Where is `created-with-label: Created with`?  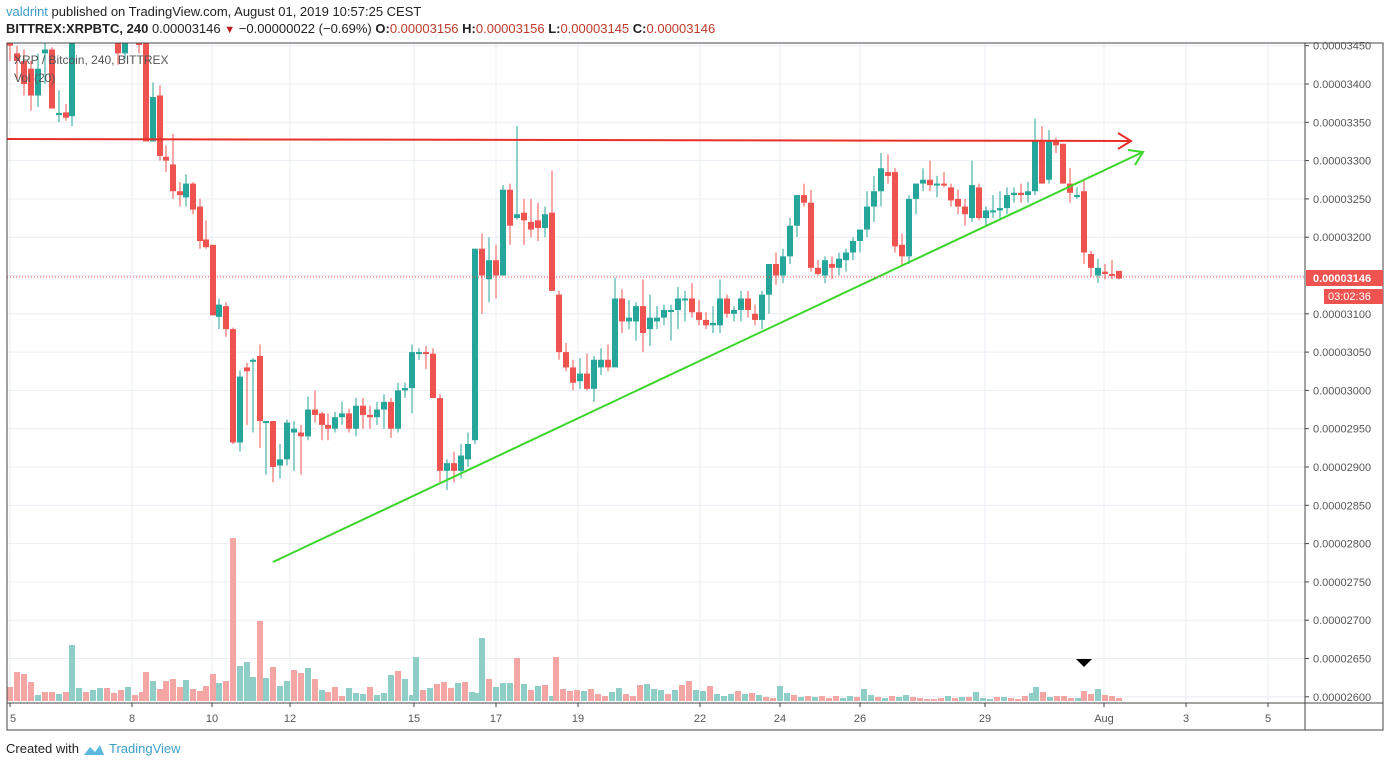 created-with-label: Created with is located at coordinates (42, 748).